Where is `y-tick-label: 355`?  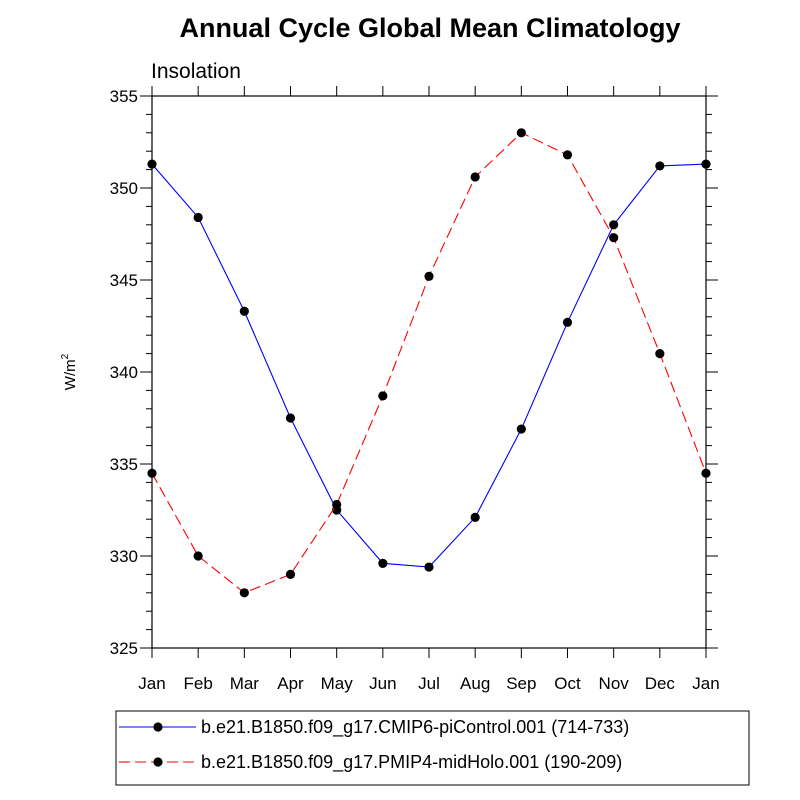
y-tick-label: 355 is located at coordinates (124, 96).